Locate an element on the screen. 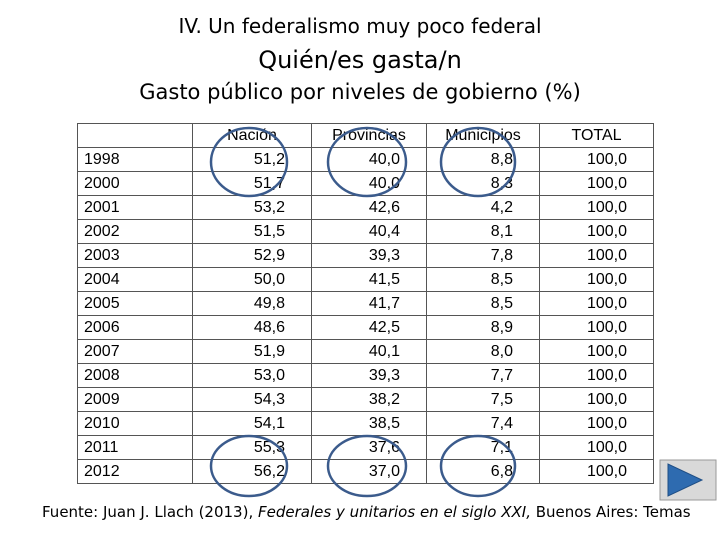 This screenshot has width=720, height=540. value-cell: 7,5 is located at coordinates (483, 399).